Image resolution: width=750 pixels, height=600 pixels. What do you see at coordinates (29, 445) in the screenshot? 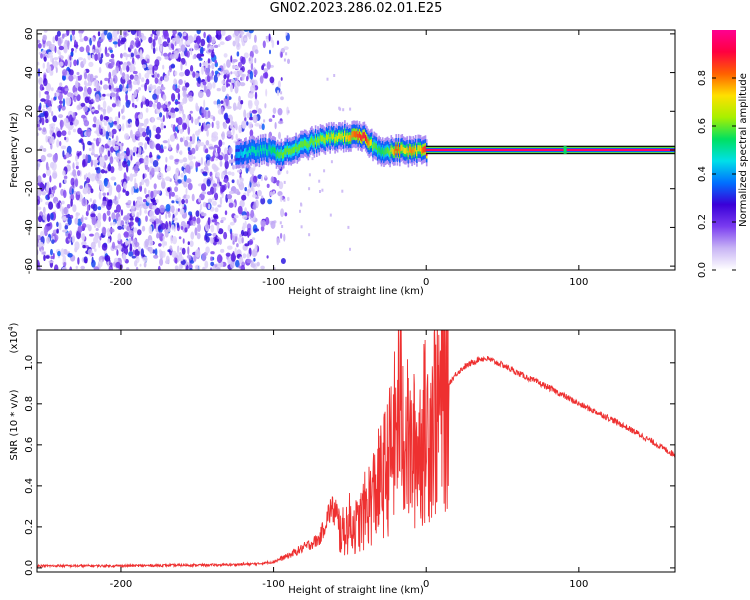
I see `y-tick-label: 0.6` at bounding box center [29, 445].